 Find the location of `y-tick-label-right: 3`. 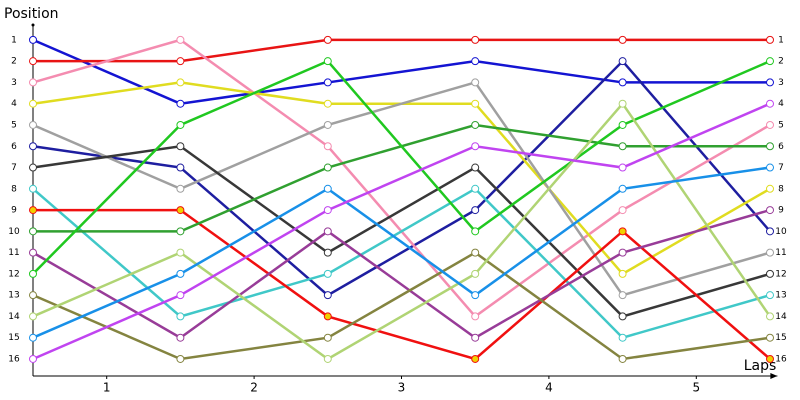

y-tick-label-right: 3 is located at coordinates (781, 83).